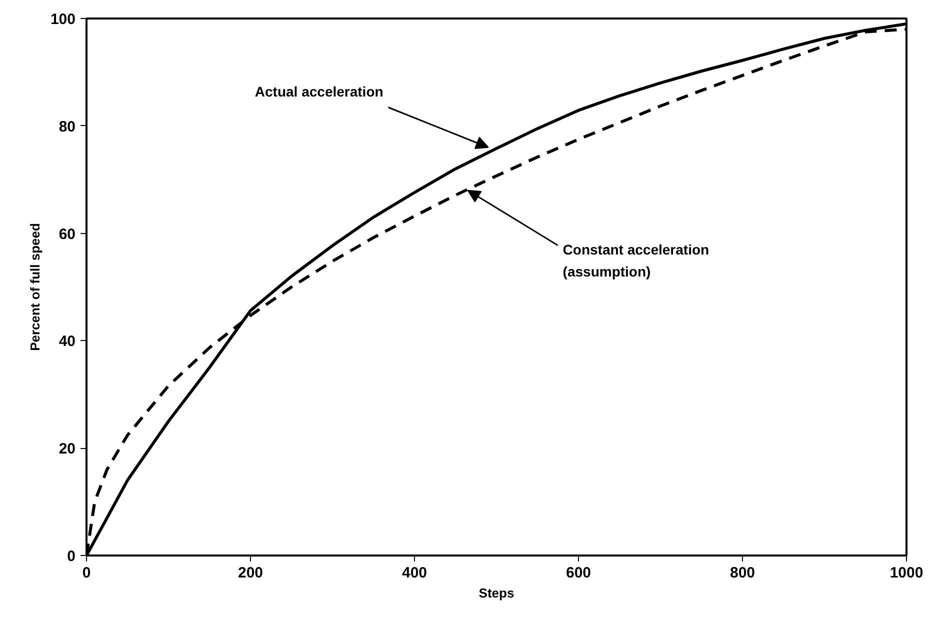 The image size is (929, 632). I want to click on x-tick-label: 800, so click(743, 573).